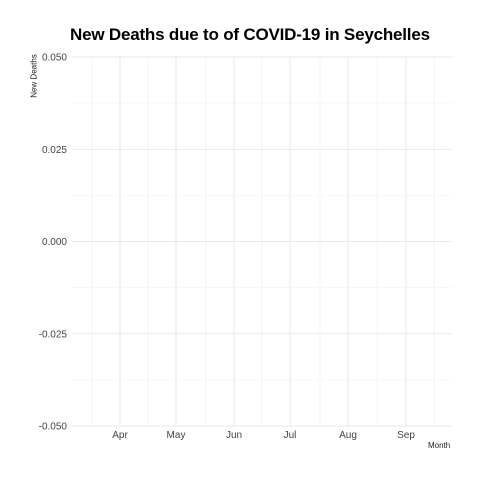 This screenshot has height=480, width=480. I want to click on x-tick-label: May, so click(176, 435).